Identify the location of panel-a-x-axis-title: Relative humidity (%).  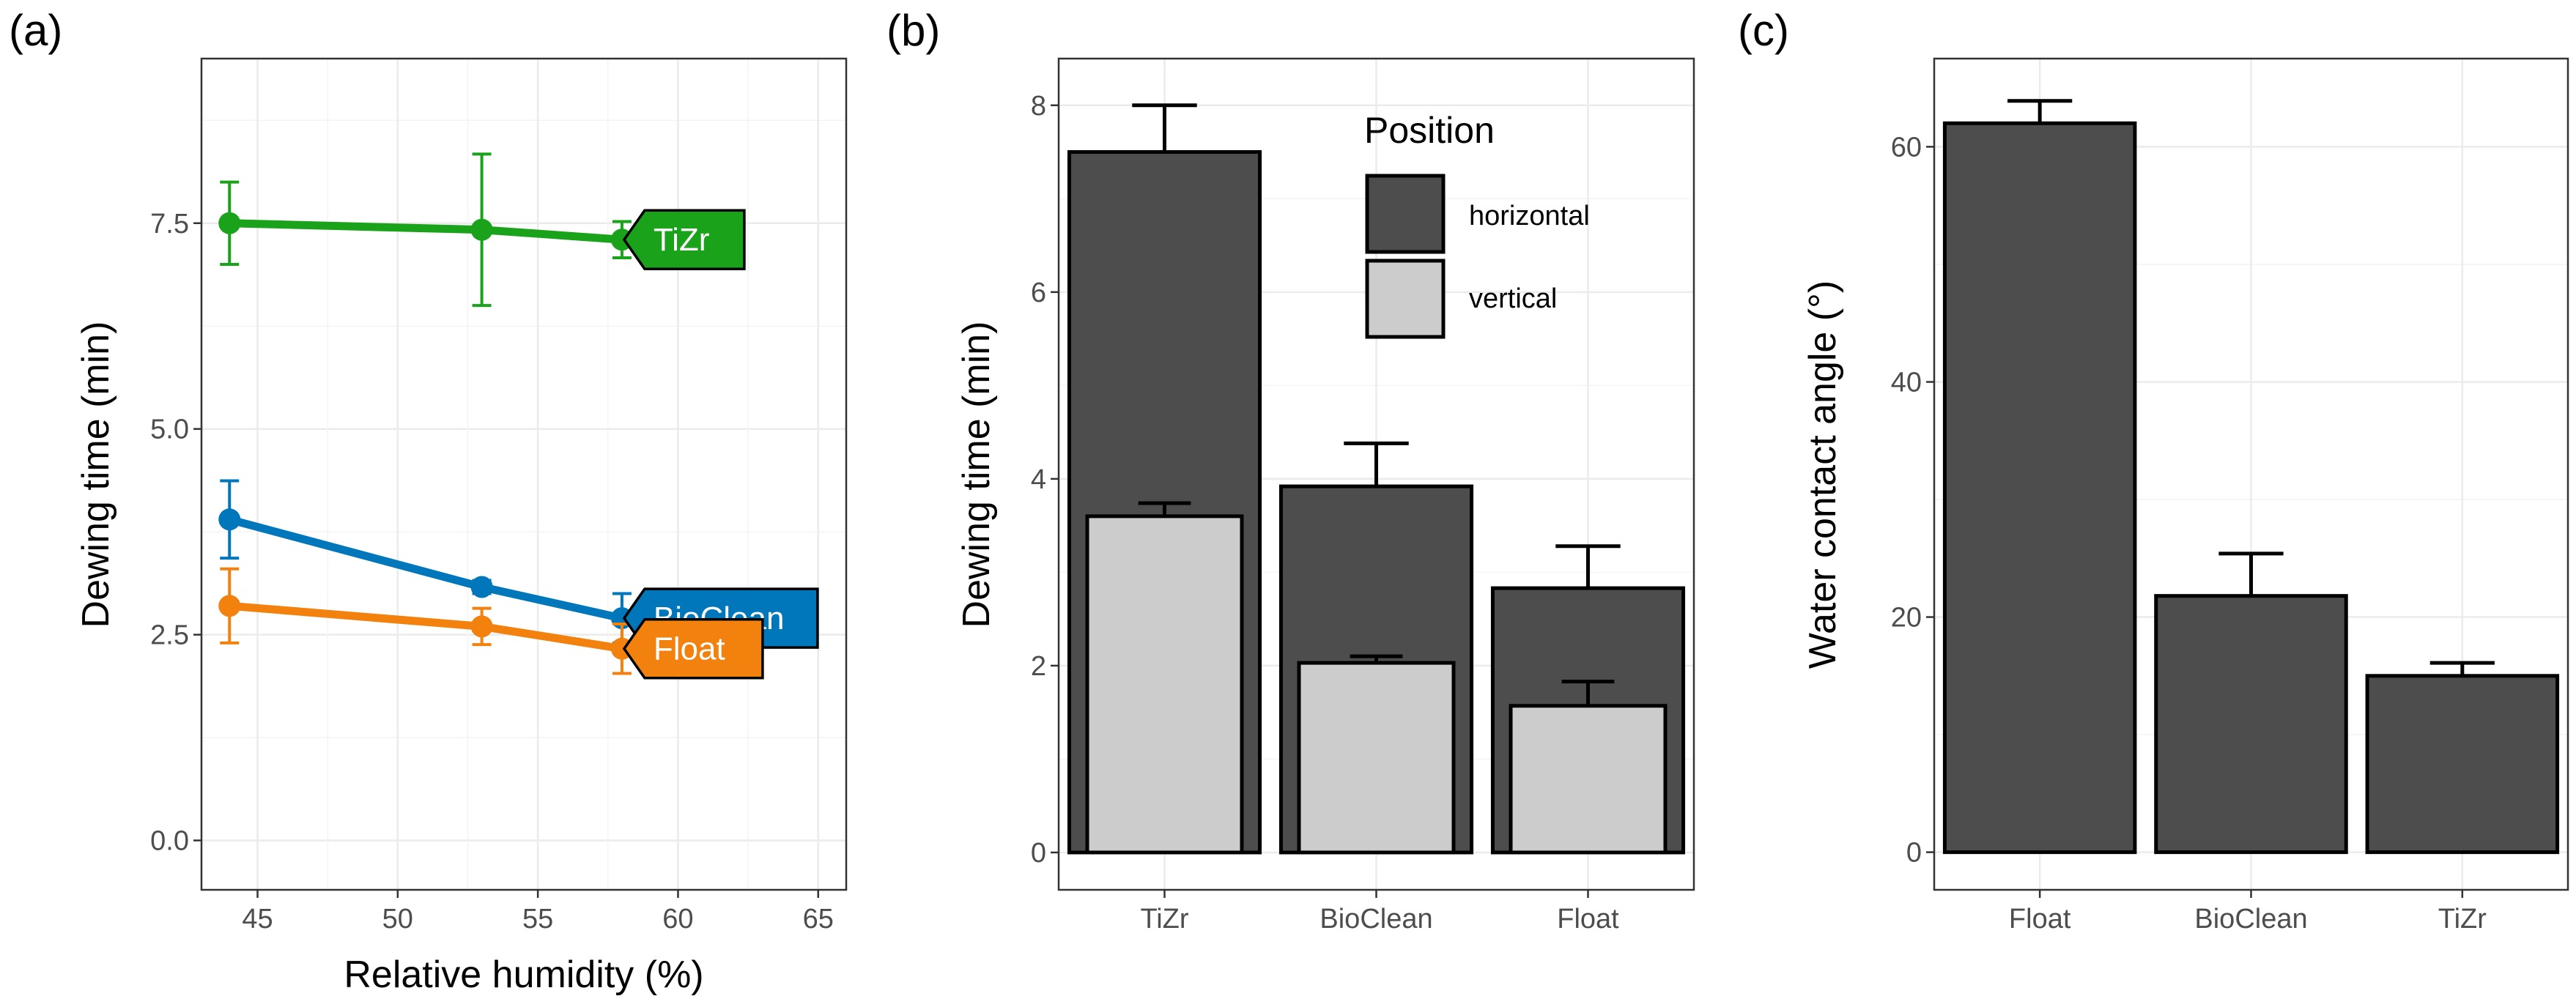
(523, 975).